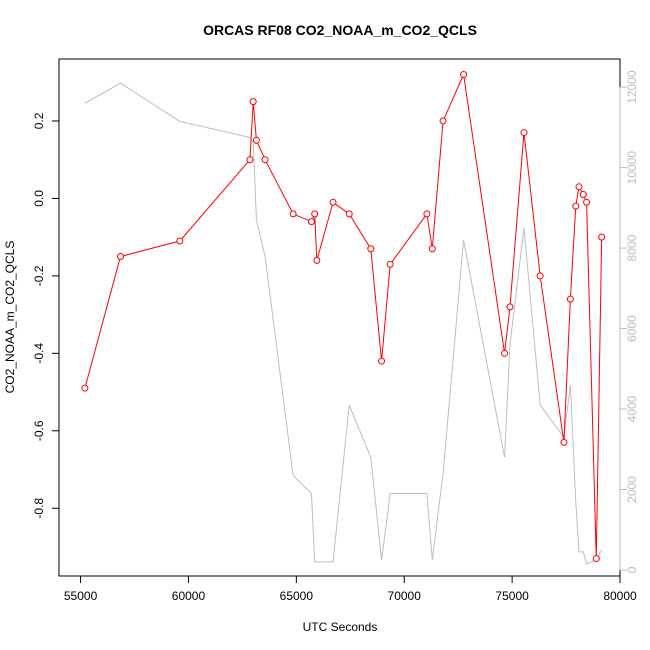  What do you see at coordinates (10, 317) in the screenshot?
I see `y-axis-label: CO2_NOAA_m_CO2_QCLS` at bounding box center [10, 317].